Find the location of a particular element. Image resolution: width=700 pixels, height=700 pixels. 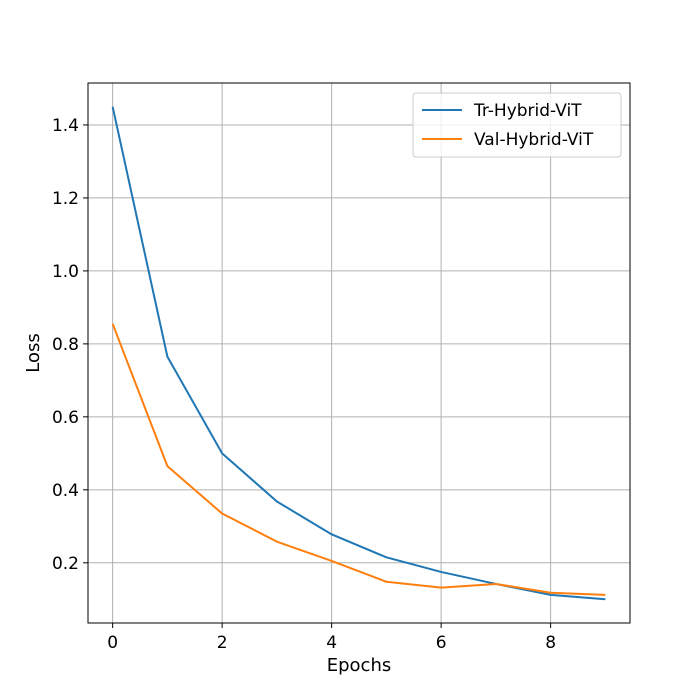

y-tick-label: 1.4 is located at coordinates (65, 126).